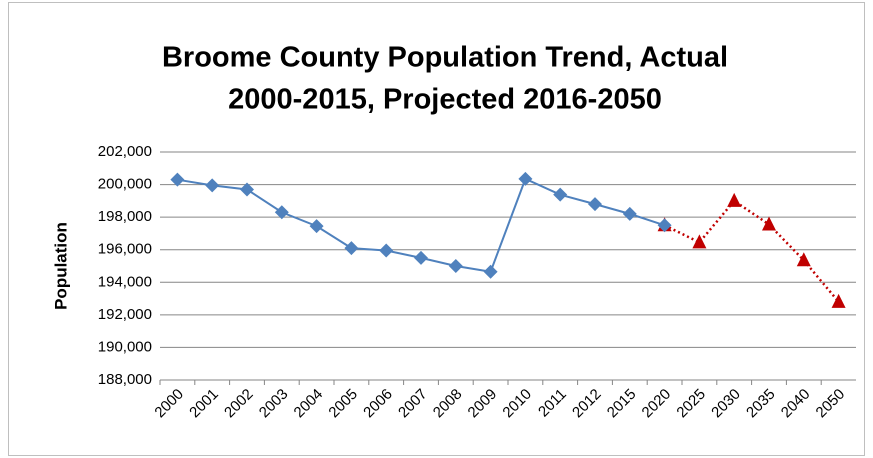 The width and height of the screenshot is (873, 458). I want to click on y-tick-label: 202,000, so click(125, 151).